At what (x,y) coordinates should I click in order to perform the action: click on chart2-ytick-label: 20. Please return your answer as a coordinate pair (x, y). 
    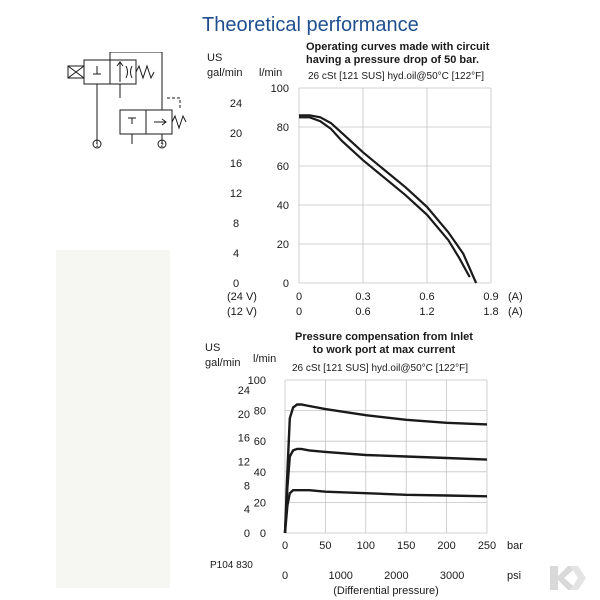
    Looking at the image, I should click on (260, 503).